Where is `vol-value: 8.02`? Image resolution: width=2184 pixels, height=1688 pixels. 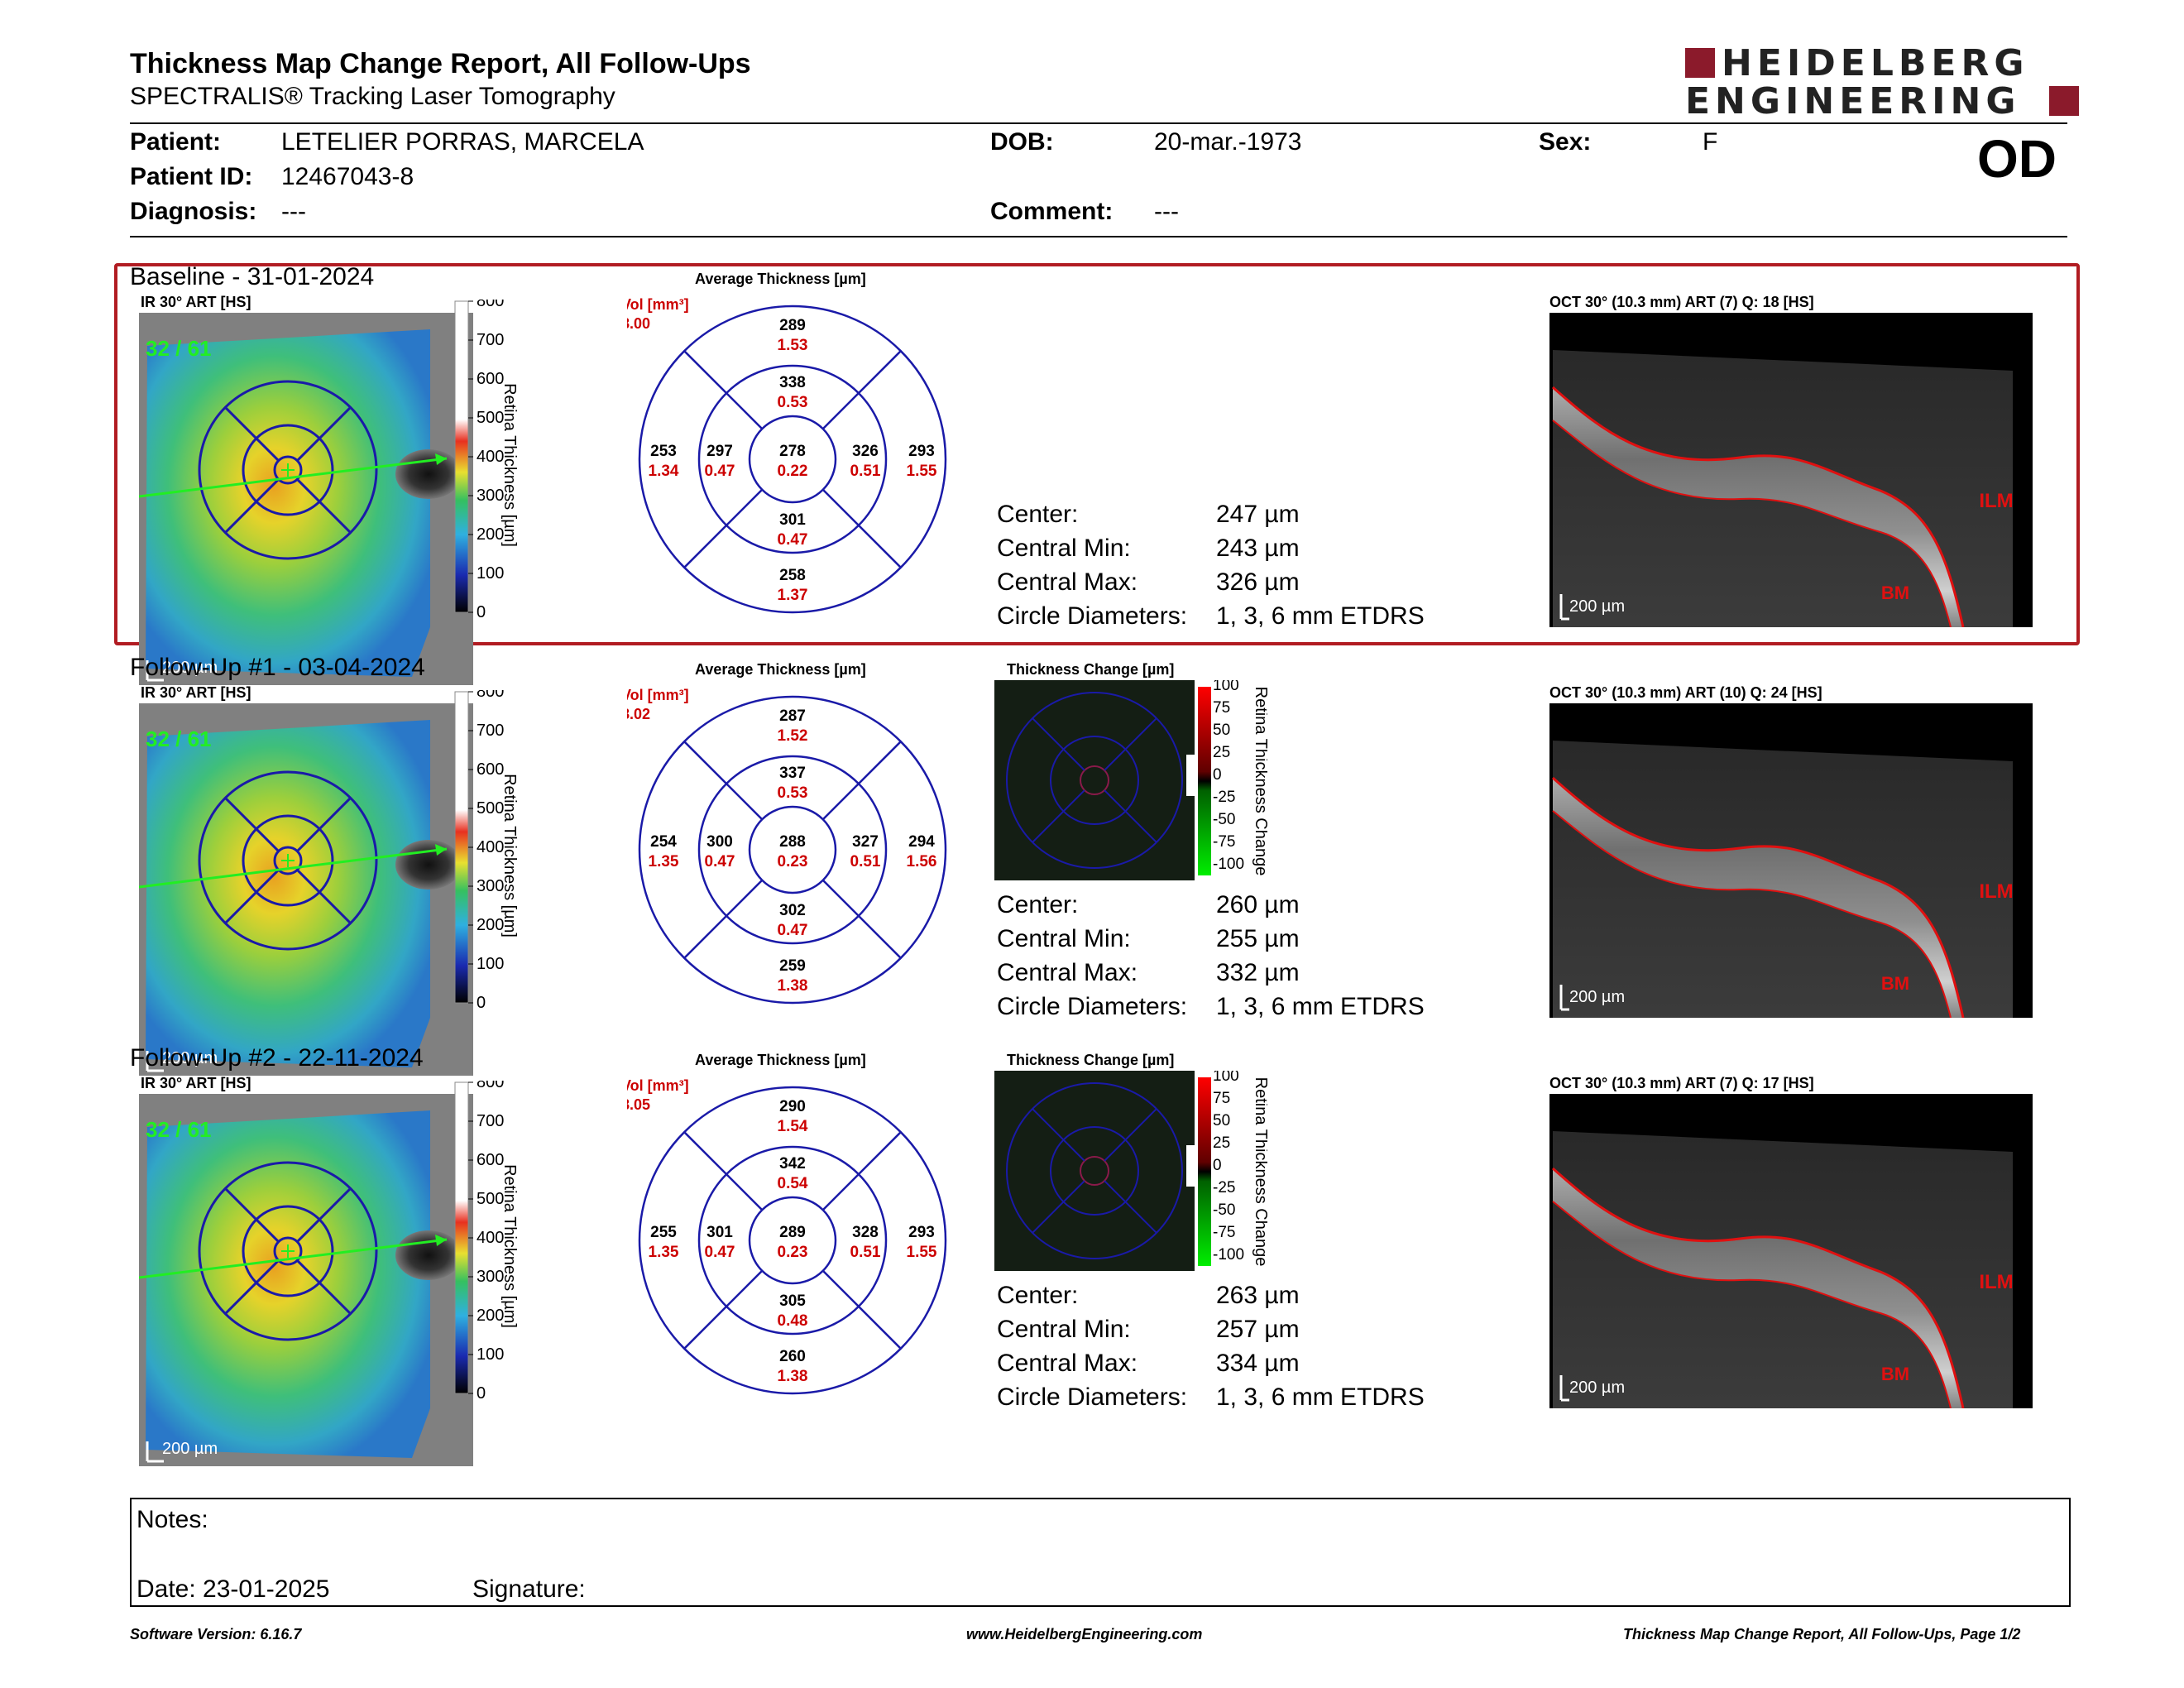 vol-value: 8.02 is located at coordinates (638, 714).